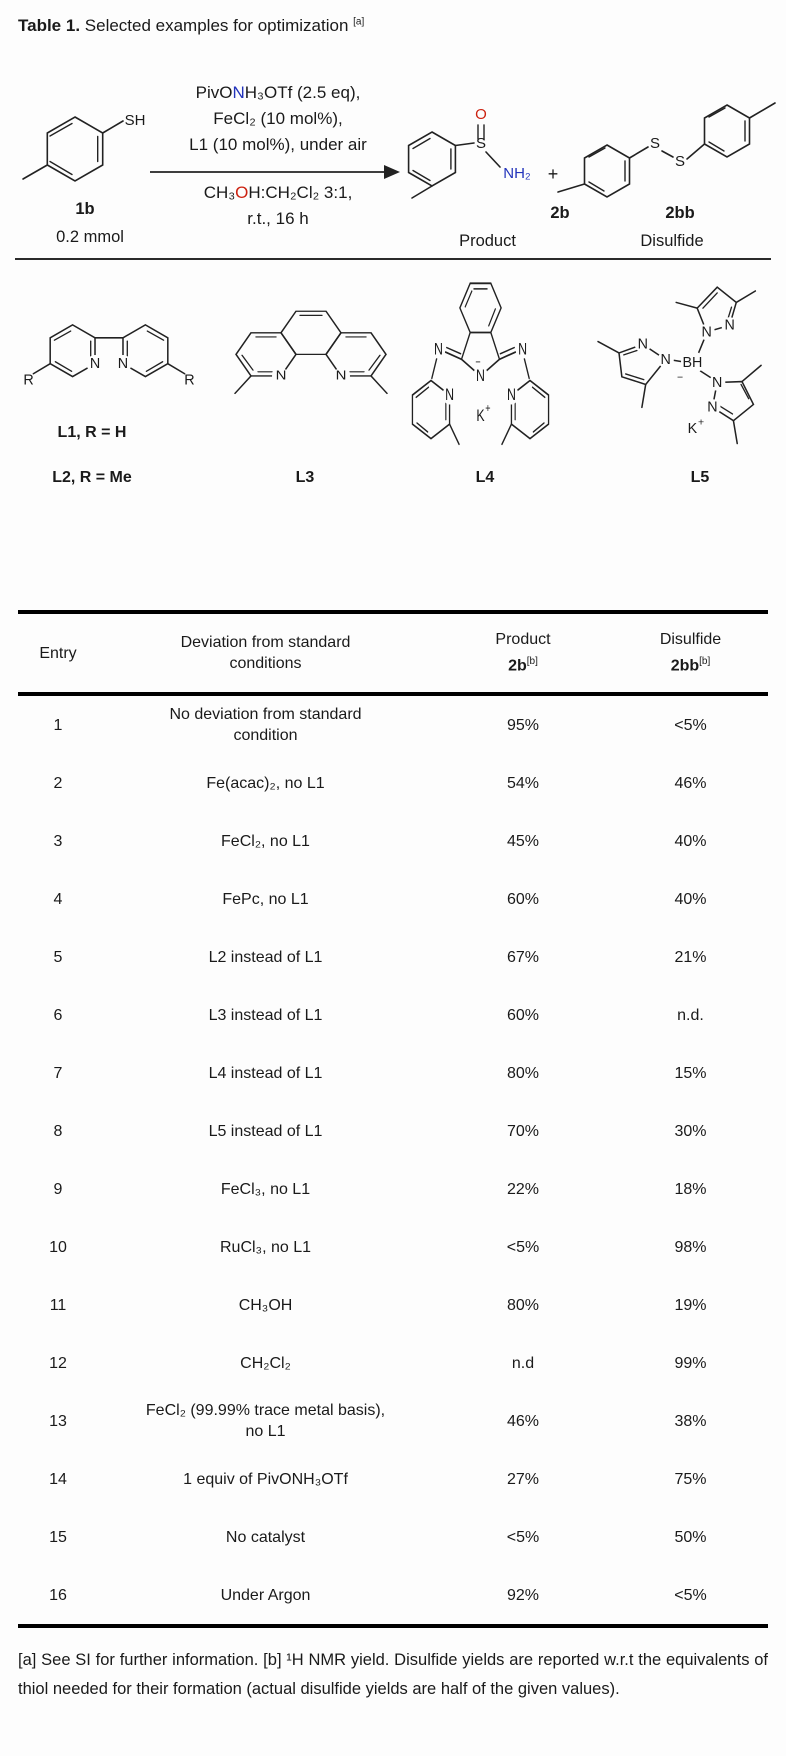 This screenshot has height=1756, width=786. What do you see at coordinates (265, 1189) in the screenshot?
I see `cell-deviation-text: FeCl₃, no L1` at bounding box center [265, 1189].